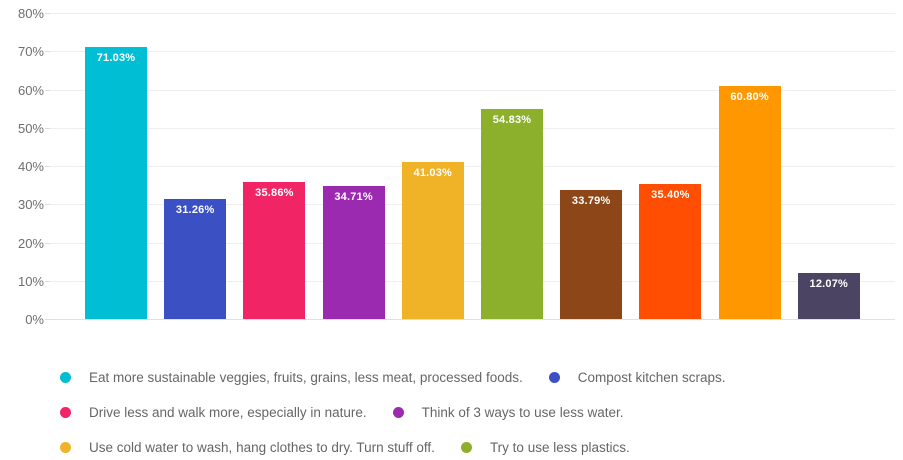  I want to click on legend-item: Try to use less plastics., so click(545, 447).